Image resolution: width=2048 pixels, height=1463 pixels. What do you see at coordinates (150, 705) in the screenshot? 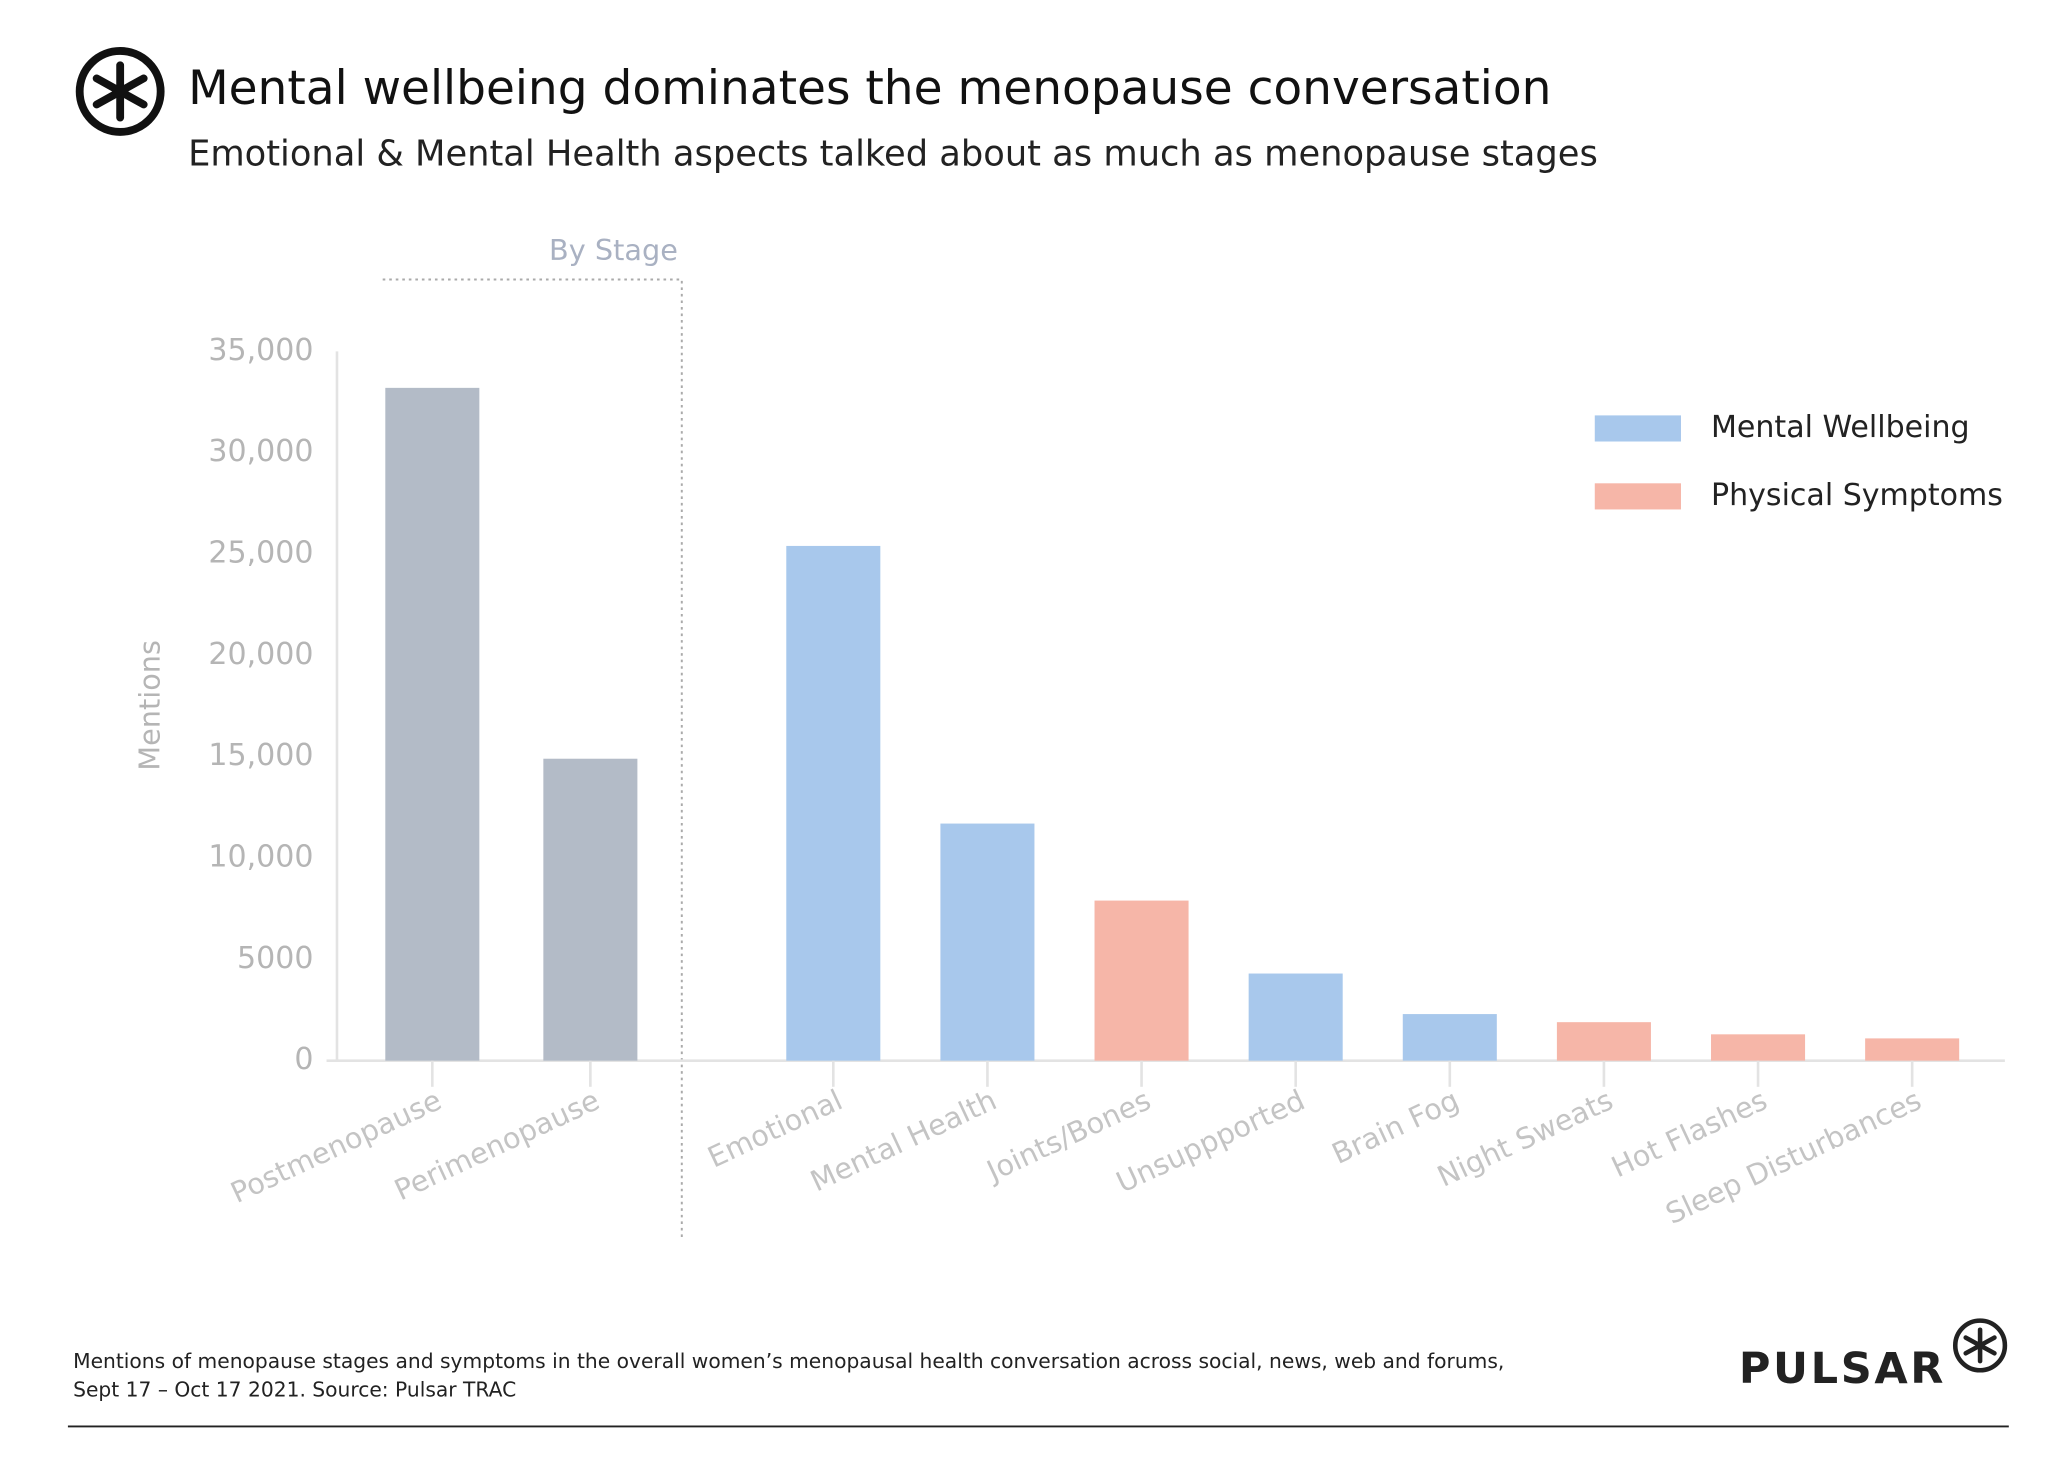
I see `y-axis-label: Mentions` at bounding box center [150, 705].